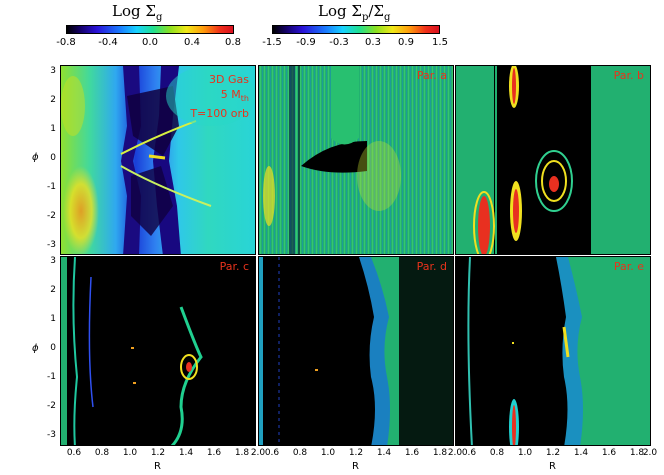  What do you see at coordinates (219, 97) in the screenshot?
I see `gas-panel-label: 3D Gas 5 Mth T=100 orb` at bounding box center [219, 97].